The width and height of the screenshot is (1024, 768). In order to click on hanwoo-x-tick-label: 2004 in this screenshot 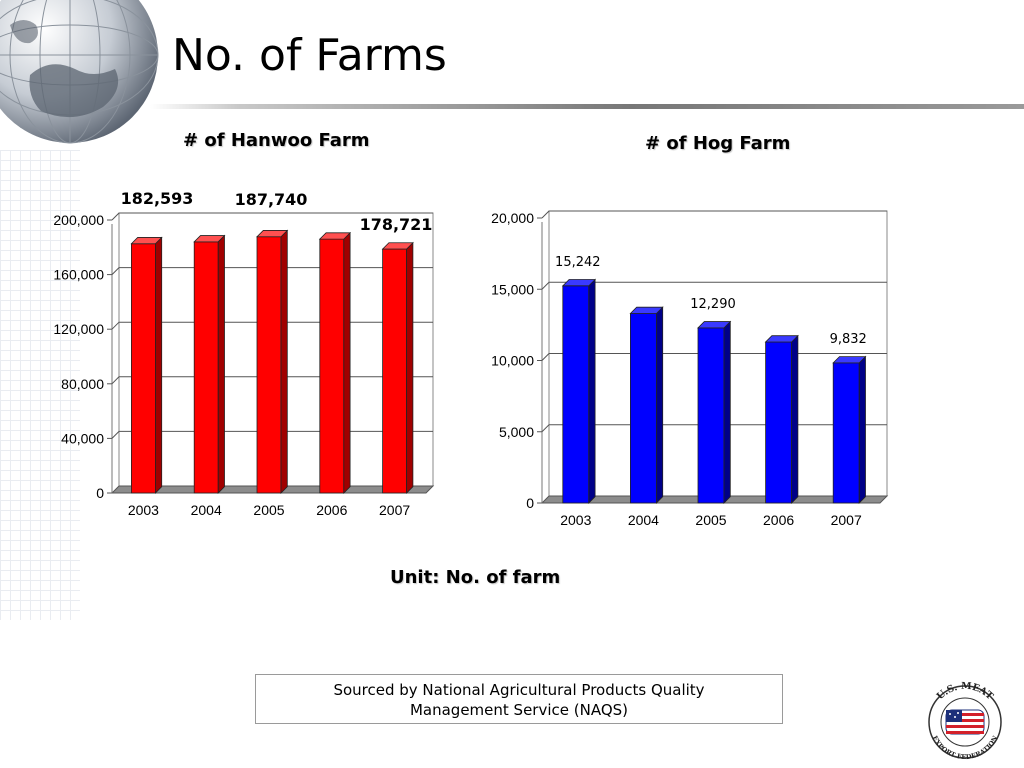, I will do `click(206, 510)`.